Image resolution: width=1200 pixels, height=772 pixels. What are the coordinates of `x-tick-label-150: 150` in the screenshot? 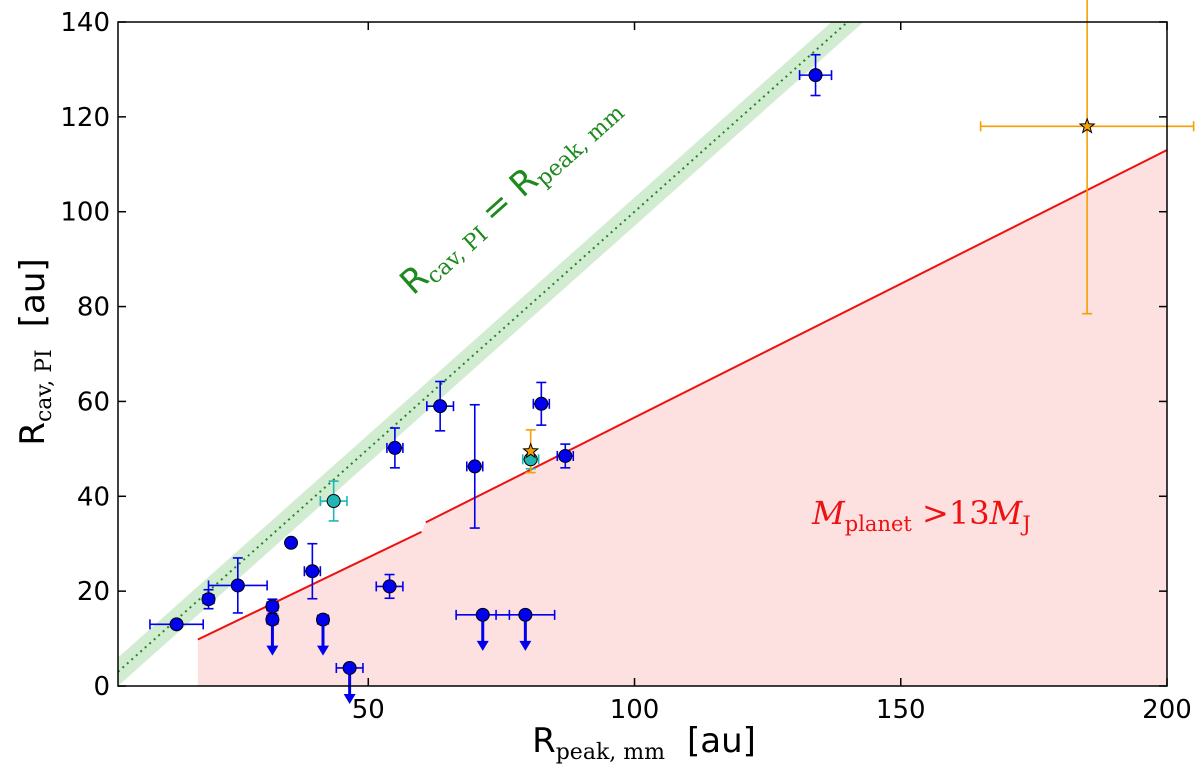 It's located at (901, 710).